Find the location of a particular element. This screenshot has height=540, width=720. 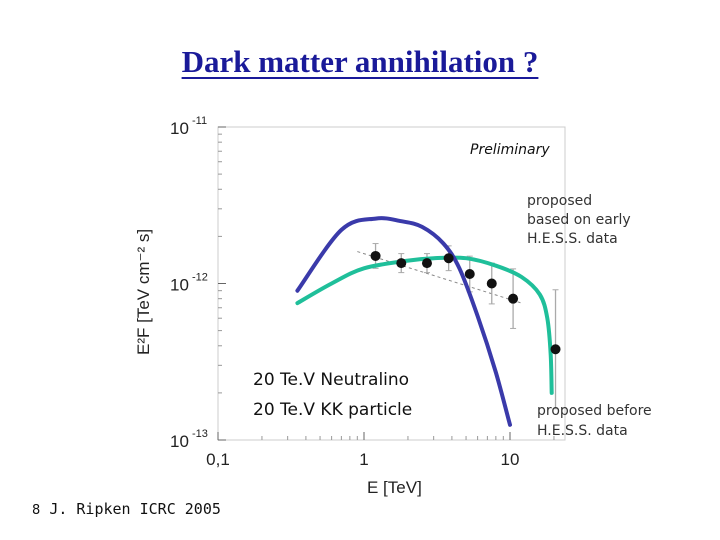

note-early-line1: proposed is located at coordinates (560, 201).